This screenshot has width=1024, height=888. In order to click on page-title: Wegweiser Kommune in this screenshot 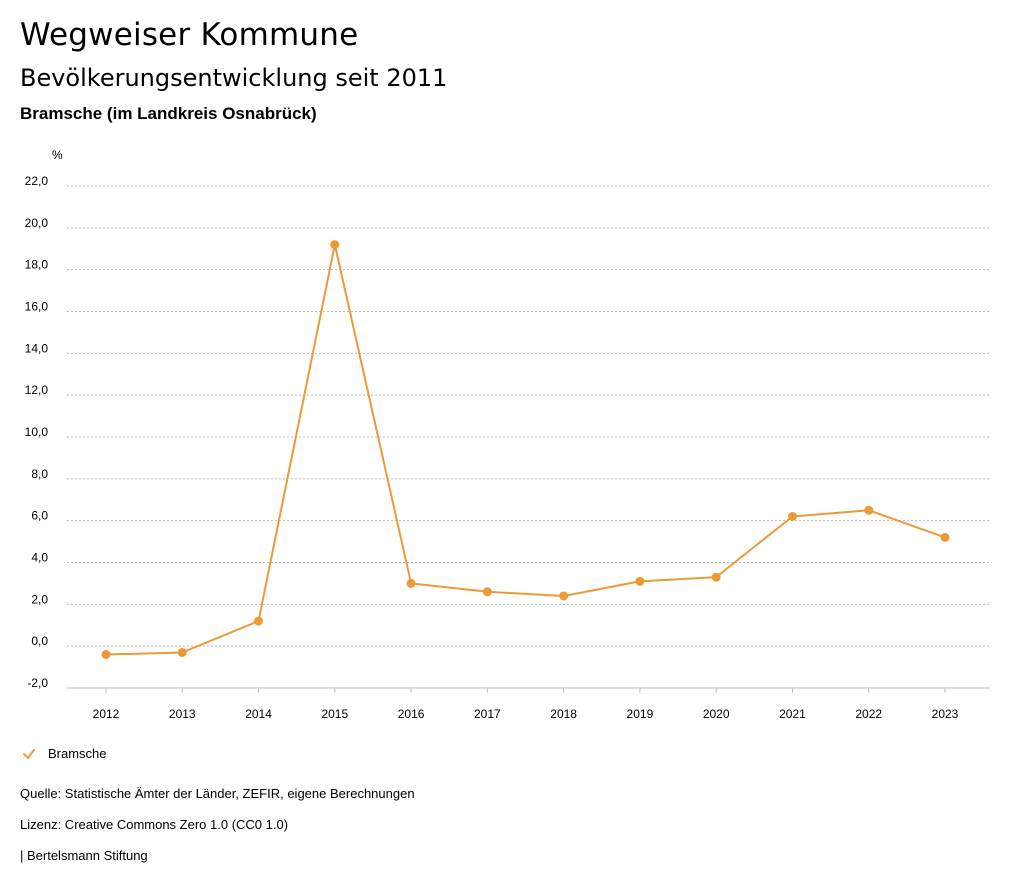, I will do `click(189, 35)`.